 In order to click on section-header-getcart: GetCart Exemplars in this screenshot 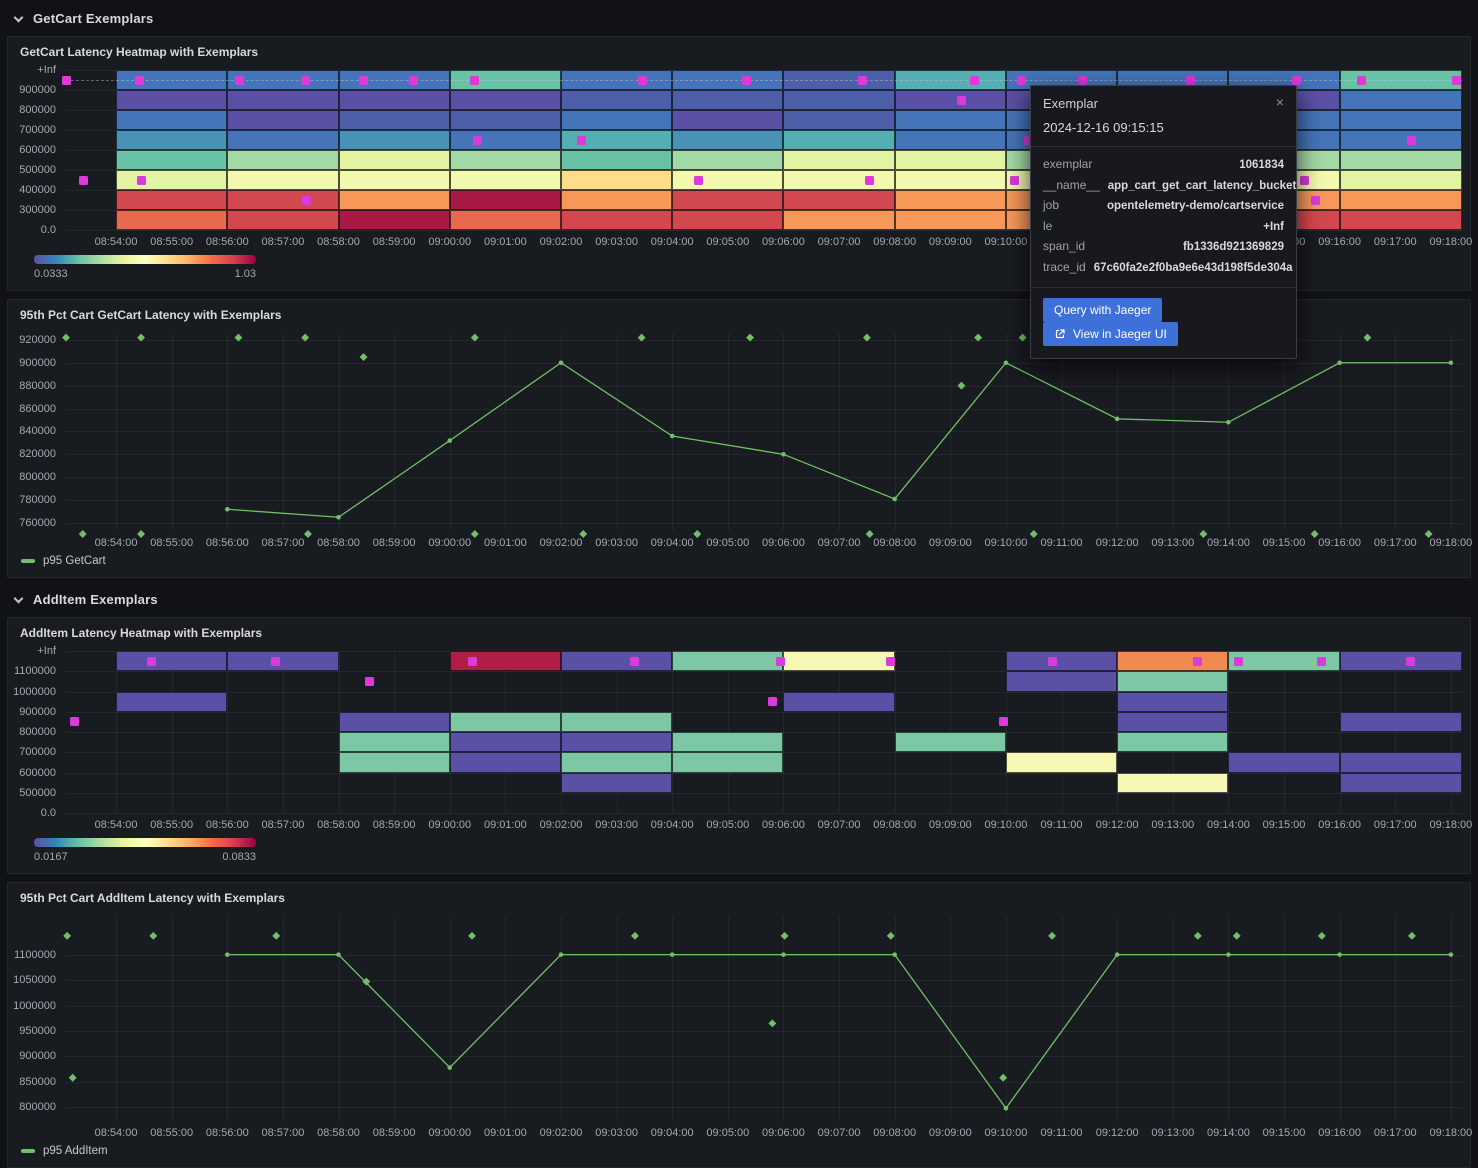, I will do `click(739, 18)`.